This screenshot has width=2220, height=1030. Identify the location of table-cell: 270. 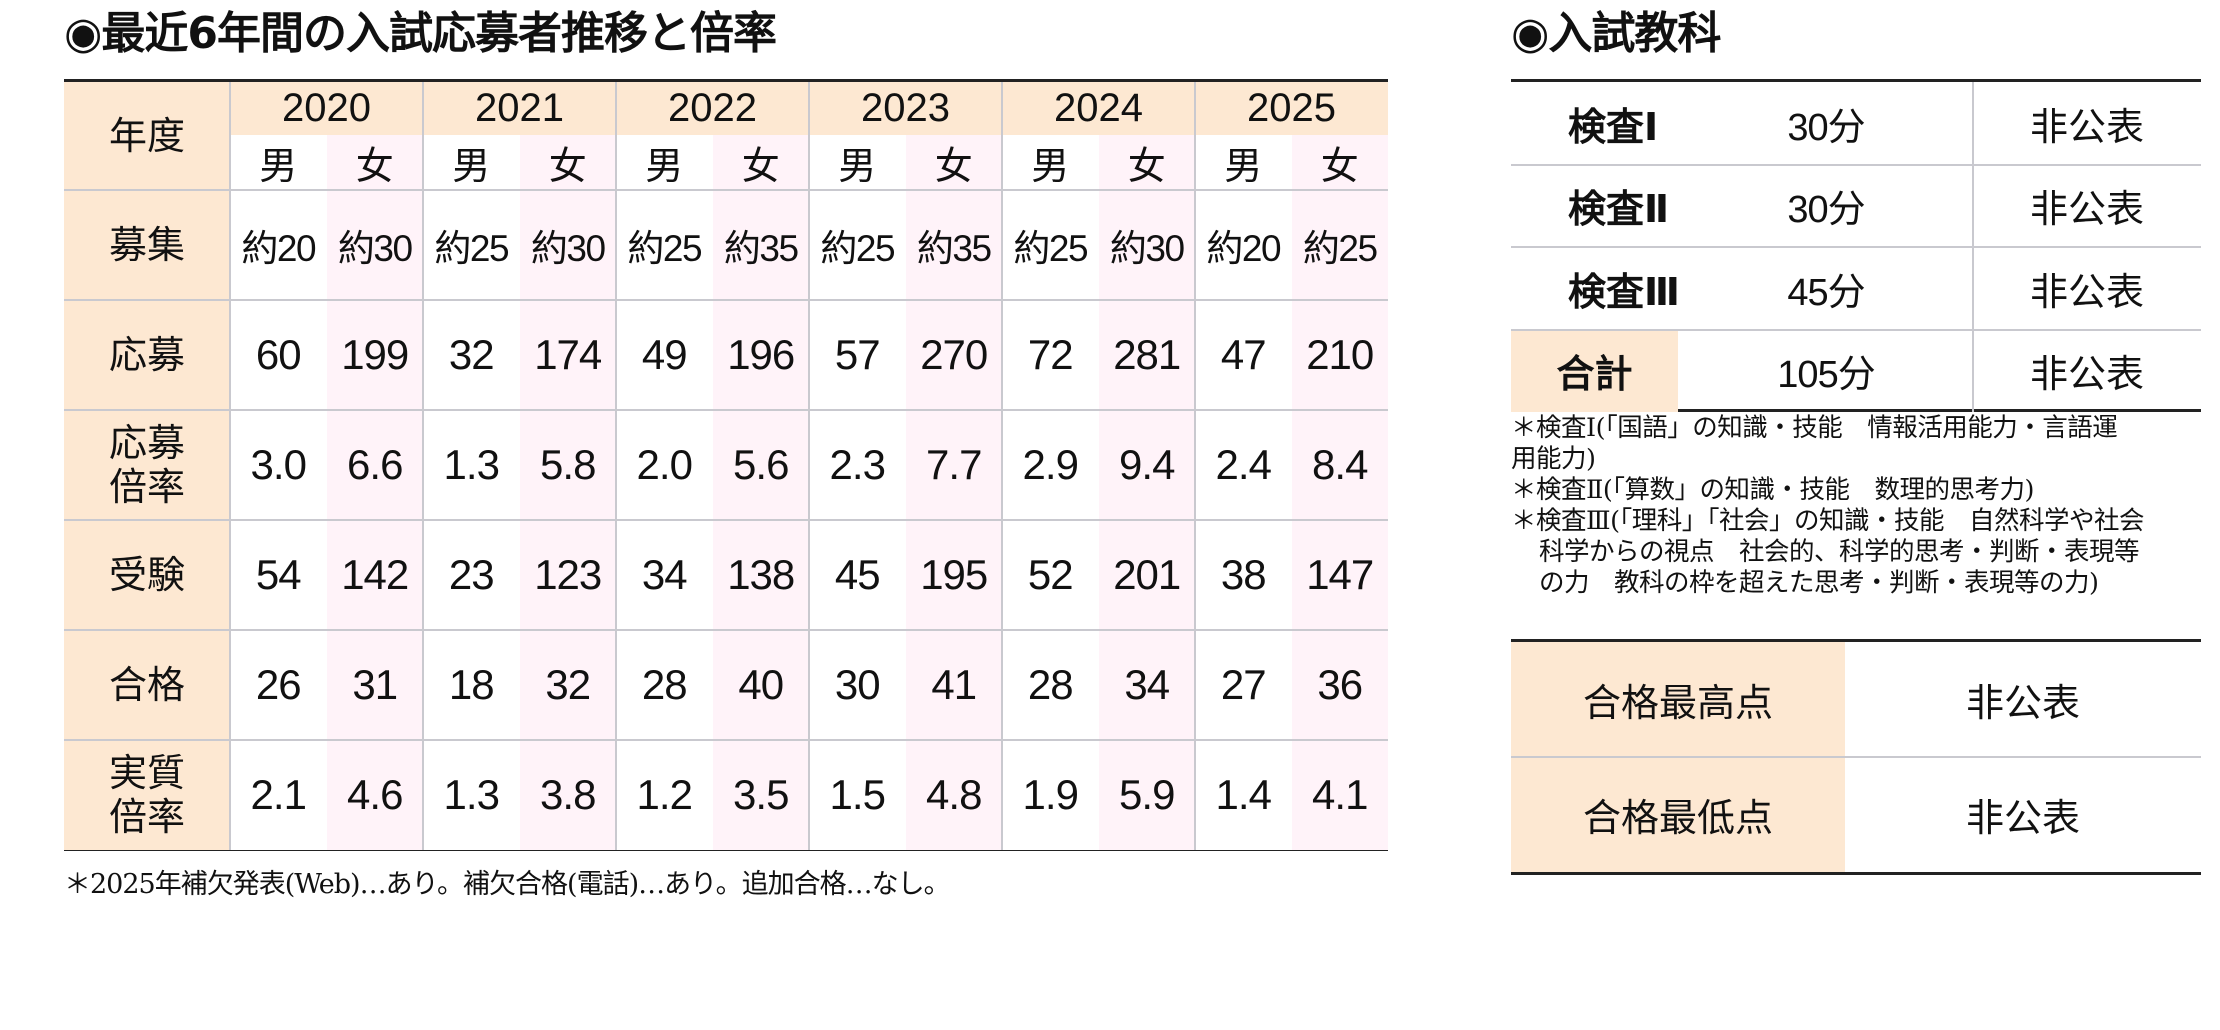
(953, 355).